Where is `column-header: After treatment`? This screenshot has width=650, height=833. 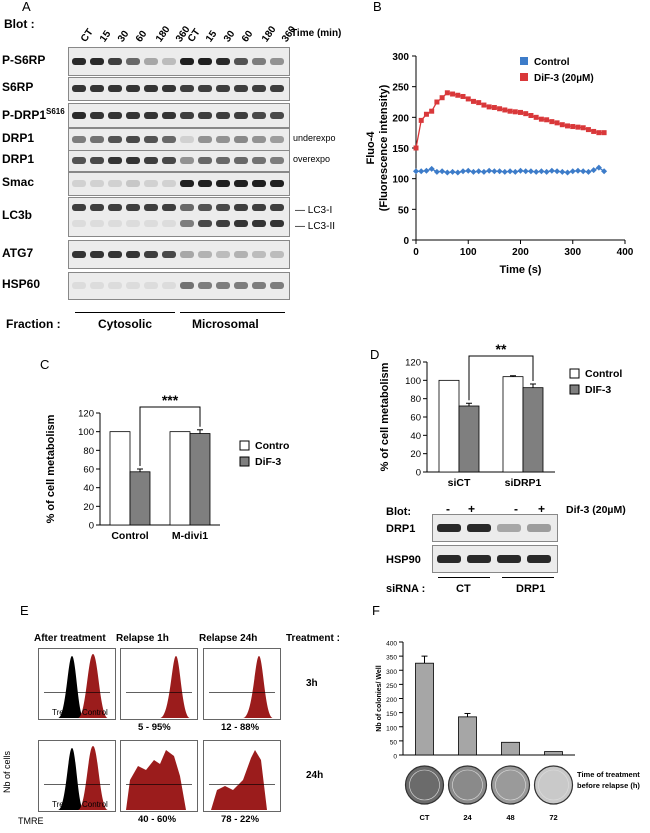
column-header: After treatment is located at coordinates (70, 638).